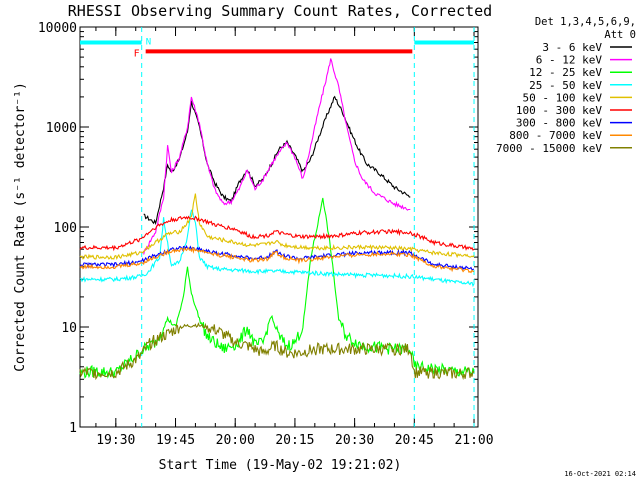  I want to click on x-tick-label: 19:30, so click(115, 440).